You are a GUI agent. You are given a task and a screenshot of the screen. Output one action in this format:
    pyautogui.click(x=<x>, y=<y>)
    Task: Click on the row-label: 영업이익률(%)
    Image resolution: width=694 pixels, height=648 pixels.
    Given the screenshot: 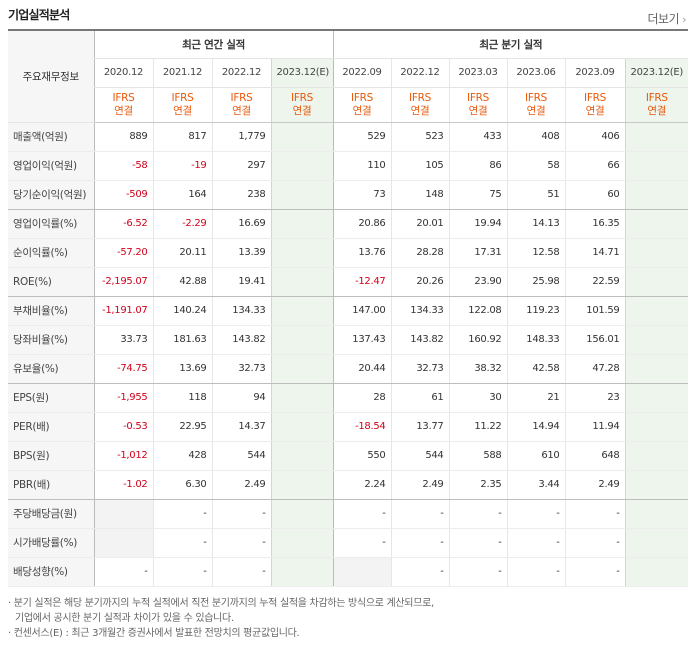 What is the action you would take?
    pyautogui.click(x=51, y=224)
    